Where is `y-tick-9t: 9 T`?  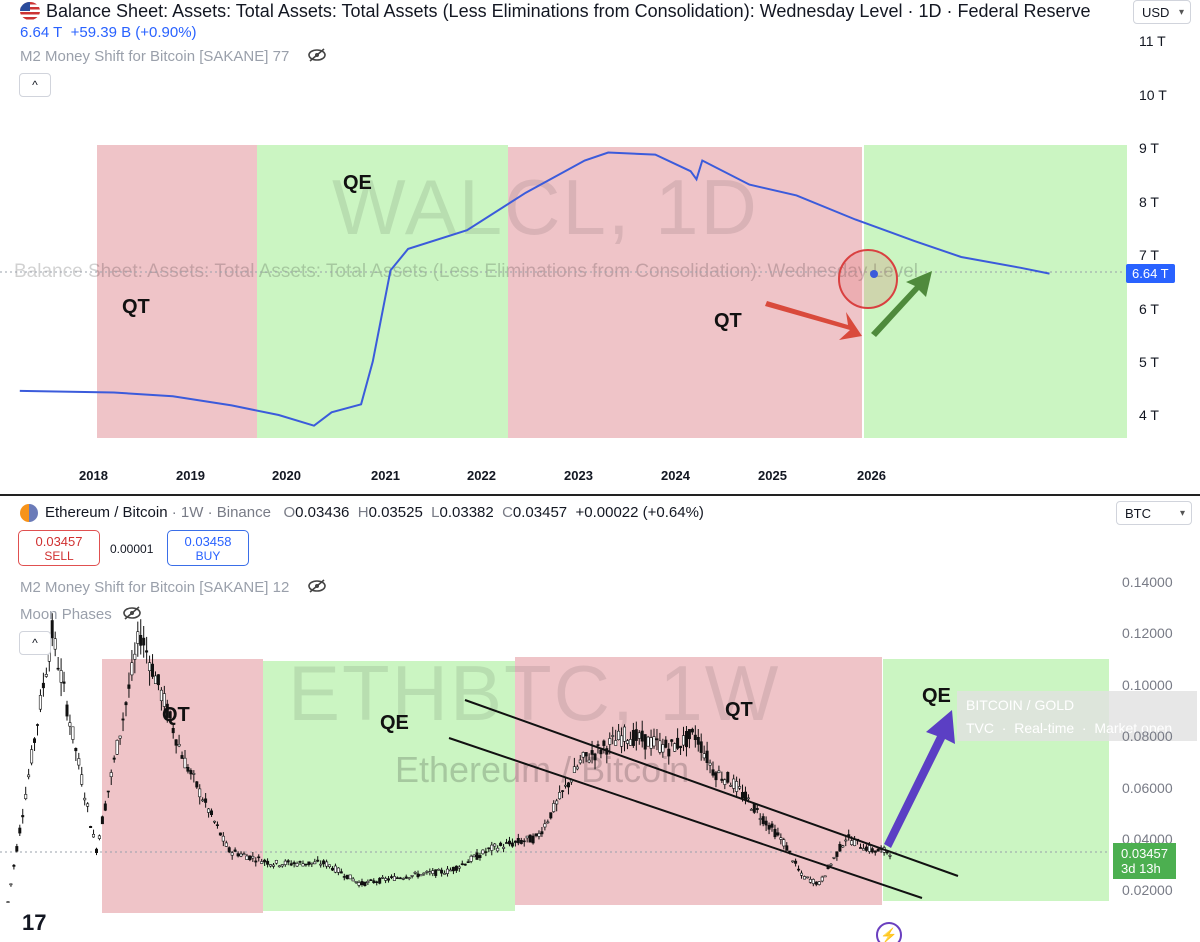
y-tick-9t: 9 T is located at coordinates (1149, 148).